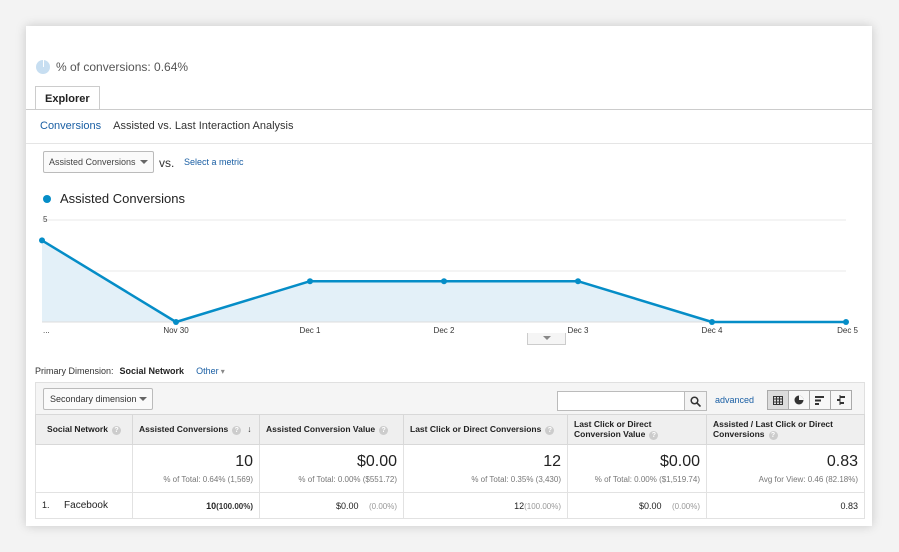 This screenshot has height=552, width=899. Describe the element at coordinates (637, 468) in the screenshot. I see `total-cell: $0.00 % of Total: 0.00% ($1,519.74)` at that location.